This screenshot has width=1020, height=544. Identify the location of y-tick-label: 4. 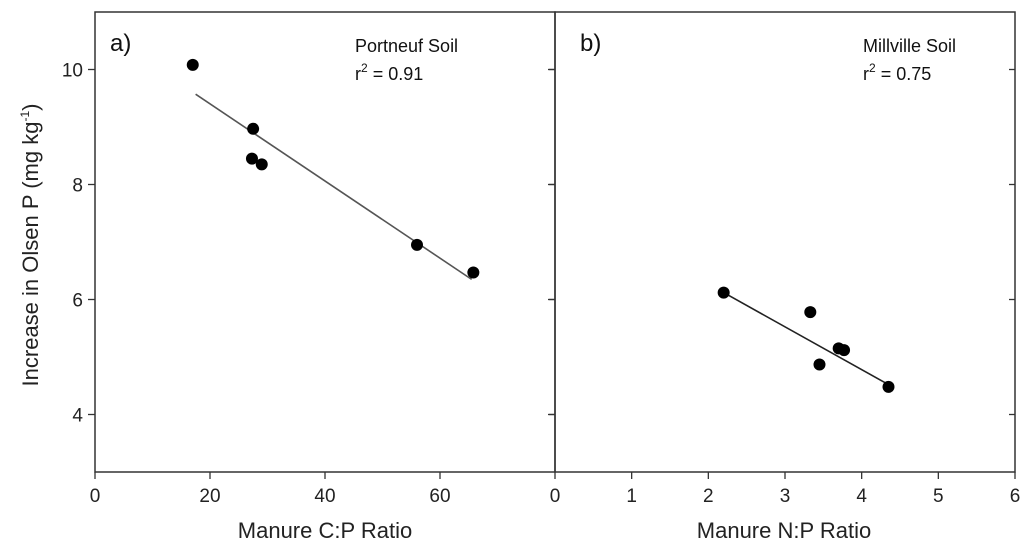
(77, 416).